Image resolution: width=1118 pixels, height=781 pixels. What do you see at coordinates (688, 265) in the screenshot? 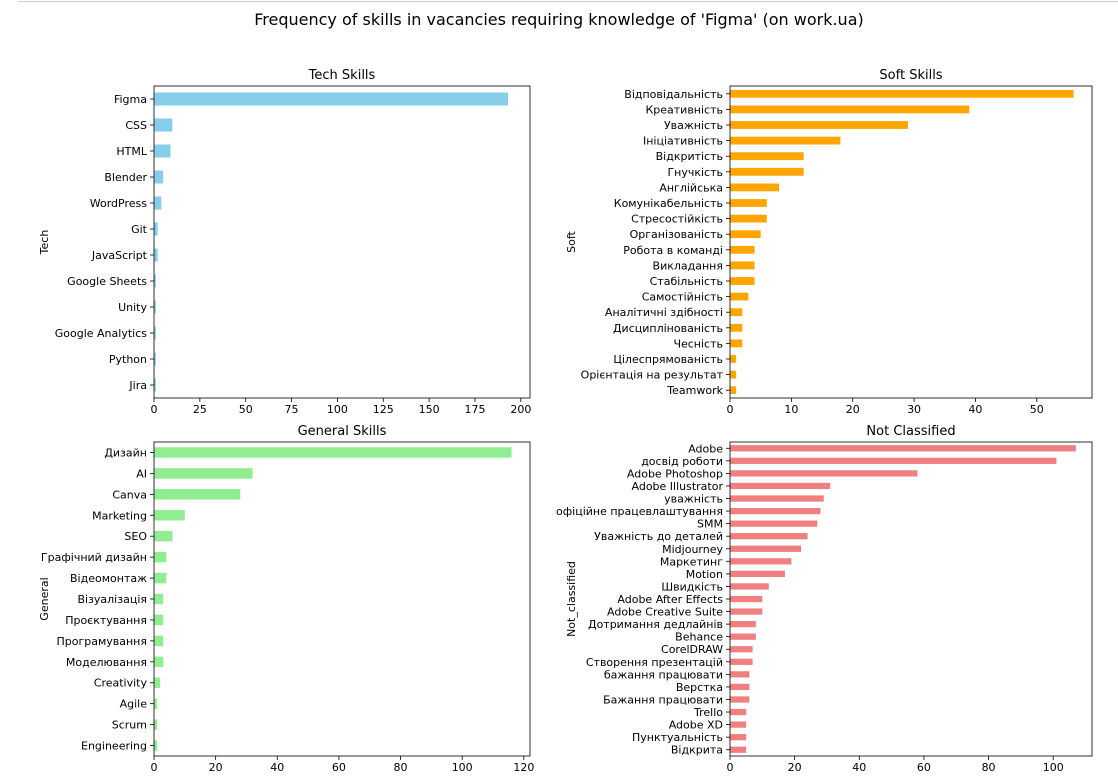
I see `chart-soft-category-label: Викладання` at bounding box center [688, 265].